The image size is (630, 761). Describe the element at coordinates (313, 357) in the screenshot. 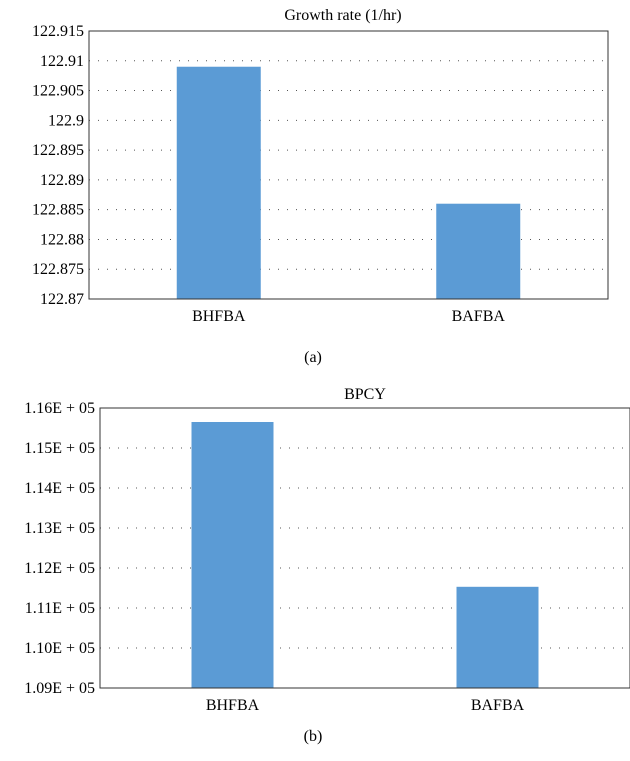

I see `chart-caption: (a)` at that location.